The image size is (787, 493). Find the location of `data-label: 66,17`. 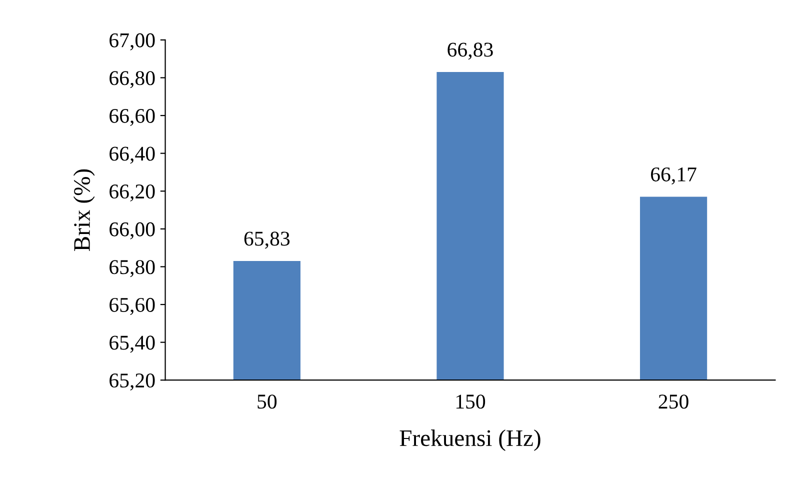

data-label: 66,17 is located at coordinates (673, 175).